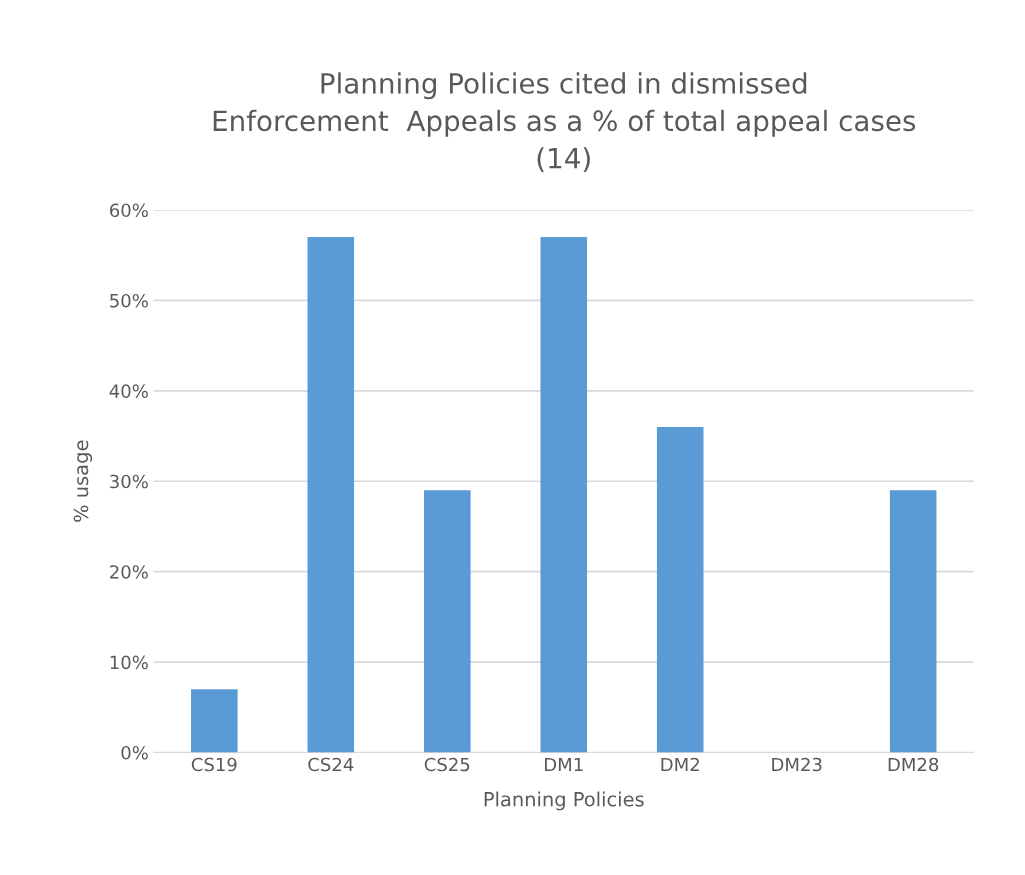 The width and height of the screenshot is (1025, 875). I want to click on y-tick-label: 50%, so click(129, 300).